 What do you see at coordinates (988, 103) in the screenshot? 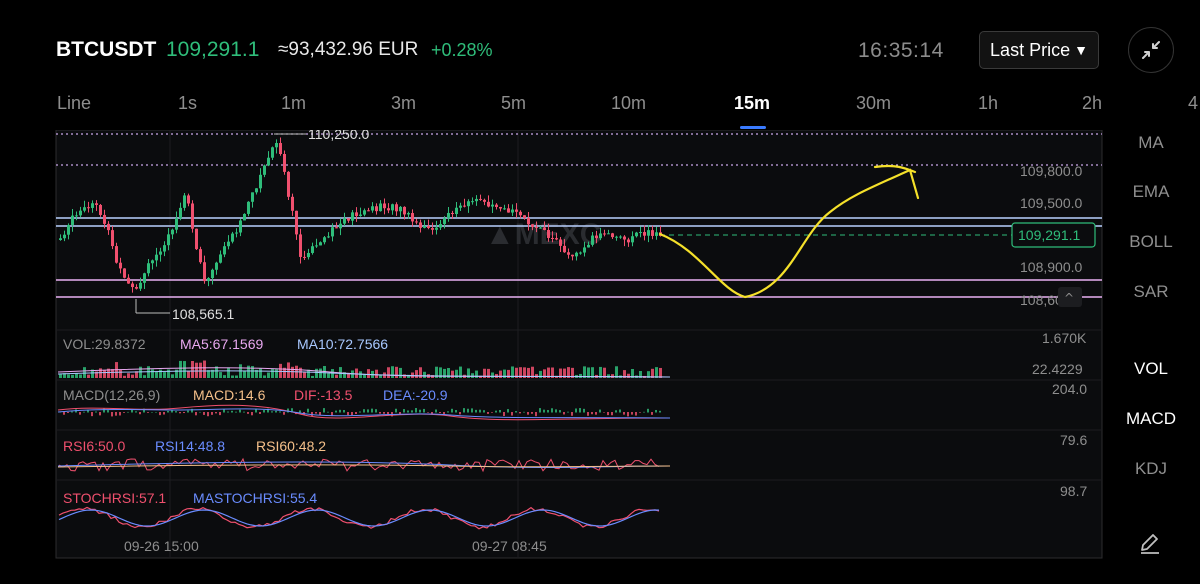
I see `tab-1h: 1h` at bounding box center [988, 103].